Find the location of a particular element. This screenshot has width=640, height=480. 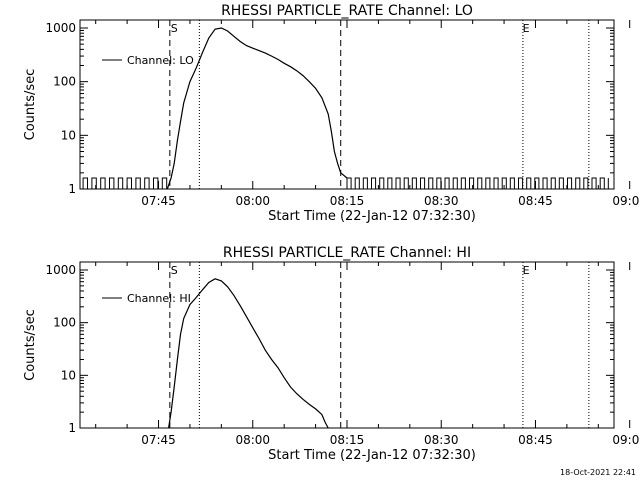

legend-label: Channel: LO is located at coordinates (160, 60).